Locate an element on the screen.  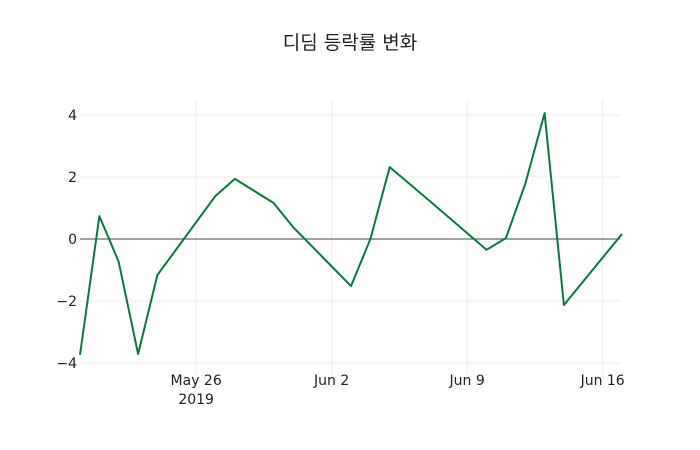
y-tick-label: −2 is located at coordinates (66, 302).